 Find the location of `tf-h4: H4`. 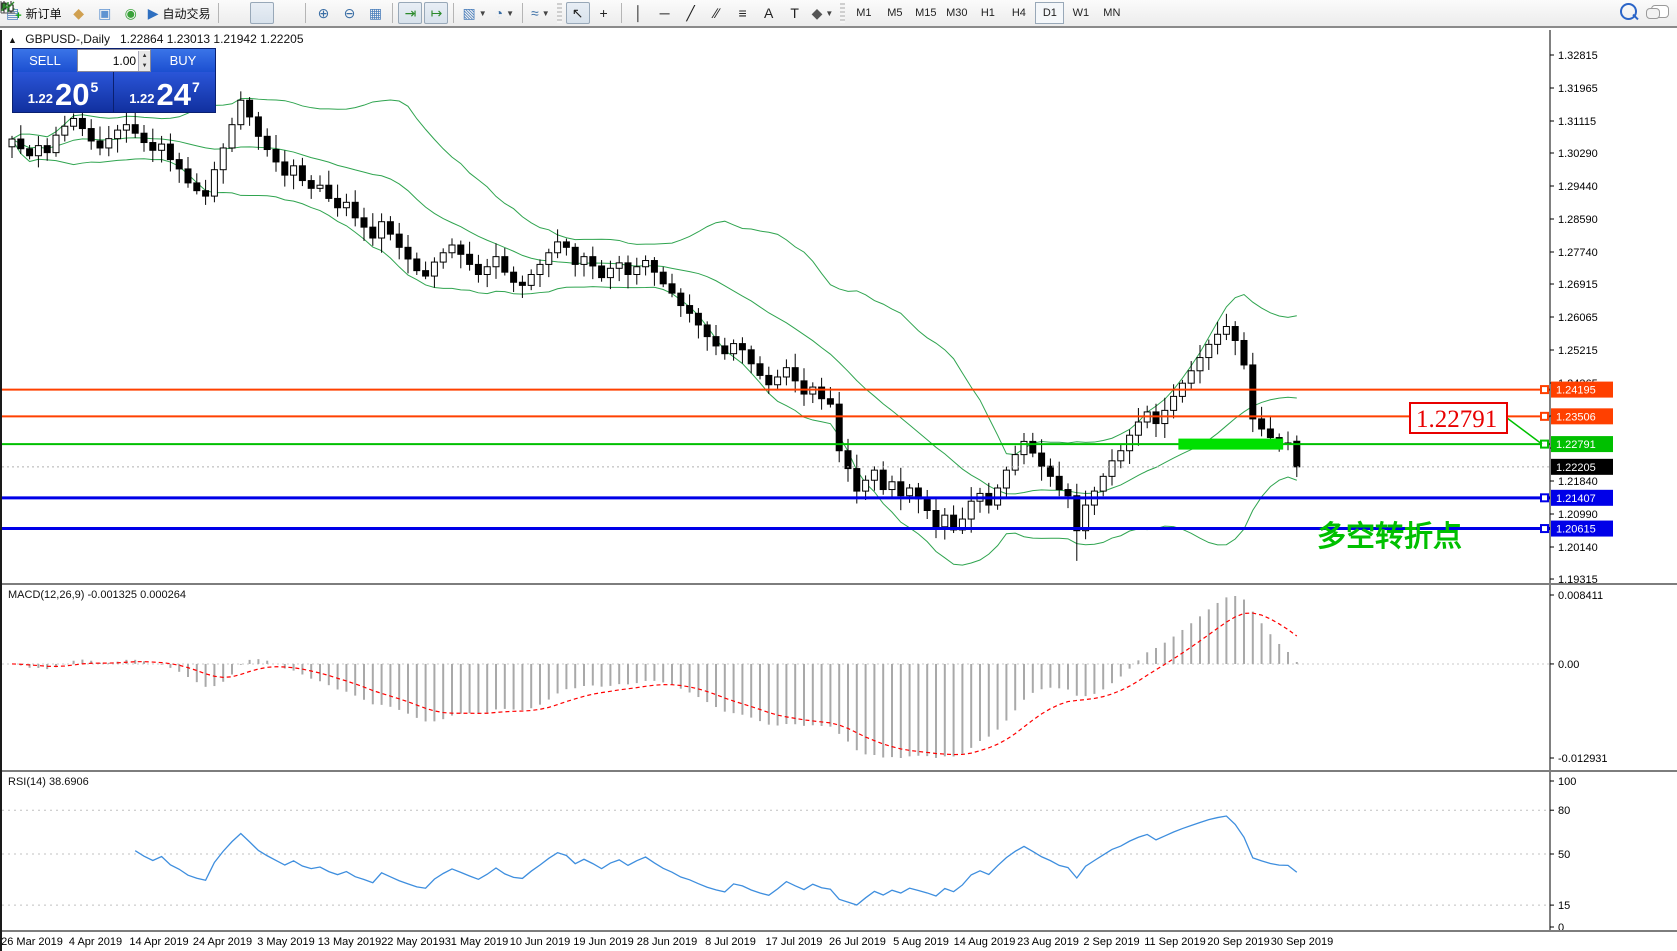

tf-h4: H4 is located at coordinates (1018, 13).